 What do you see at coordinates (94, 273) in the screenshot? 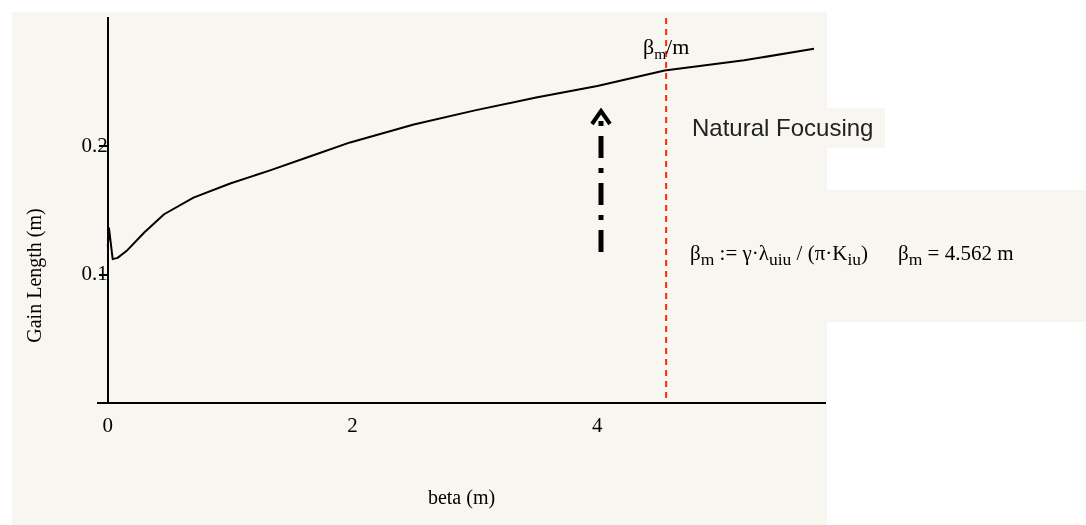
I see `y-tick-label: 0.1` at bounding box center [94, 273].